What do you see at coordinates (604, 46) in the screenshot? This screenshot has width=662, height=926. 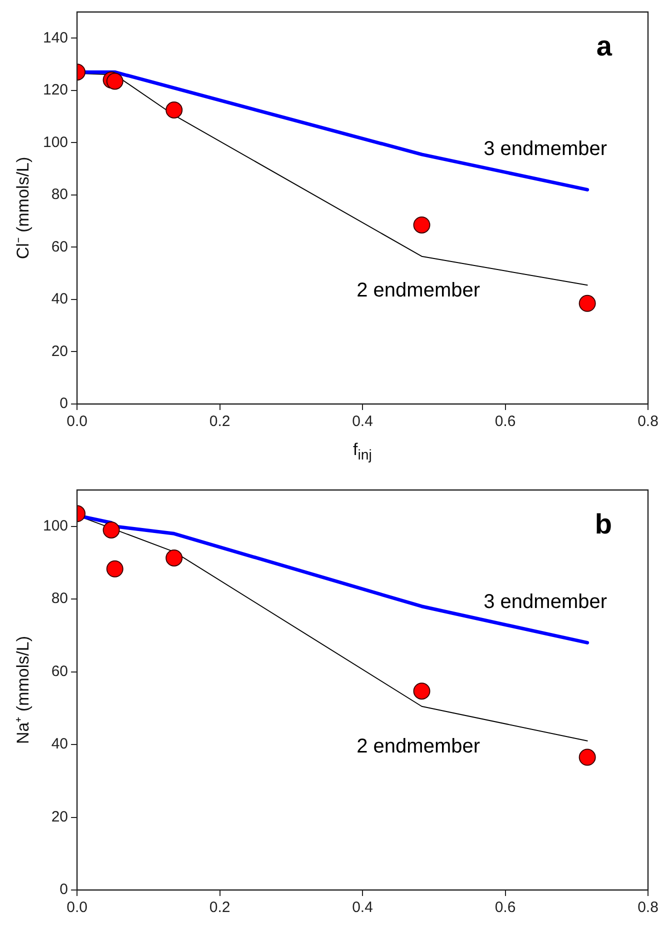 I see `annotation: a` at bounding box center [604, 46].